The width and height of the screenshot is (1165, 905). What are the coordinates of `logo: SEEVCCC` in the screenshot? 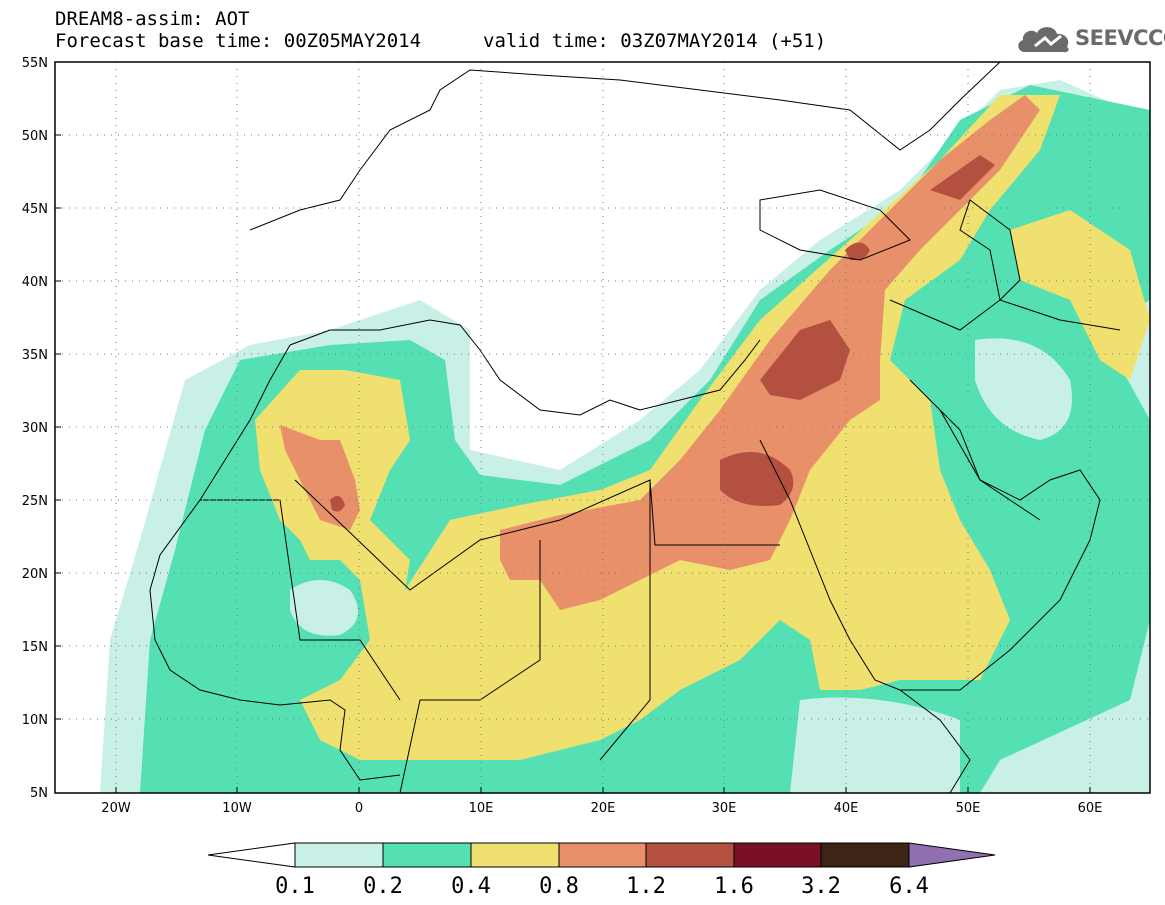 It's located at (1090, 39).